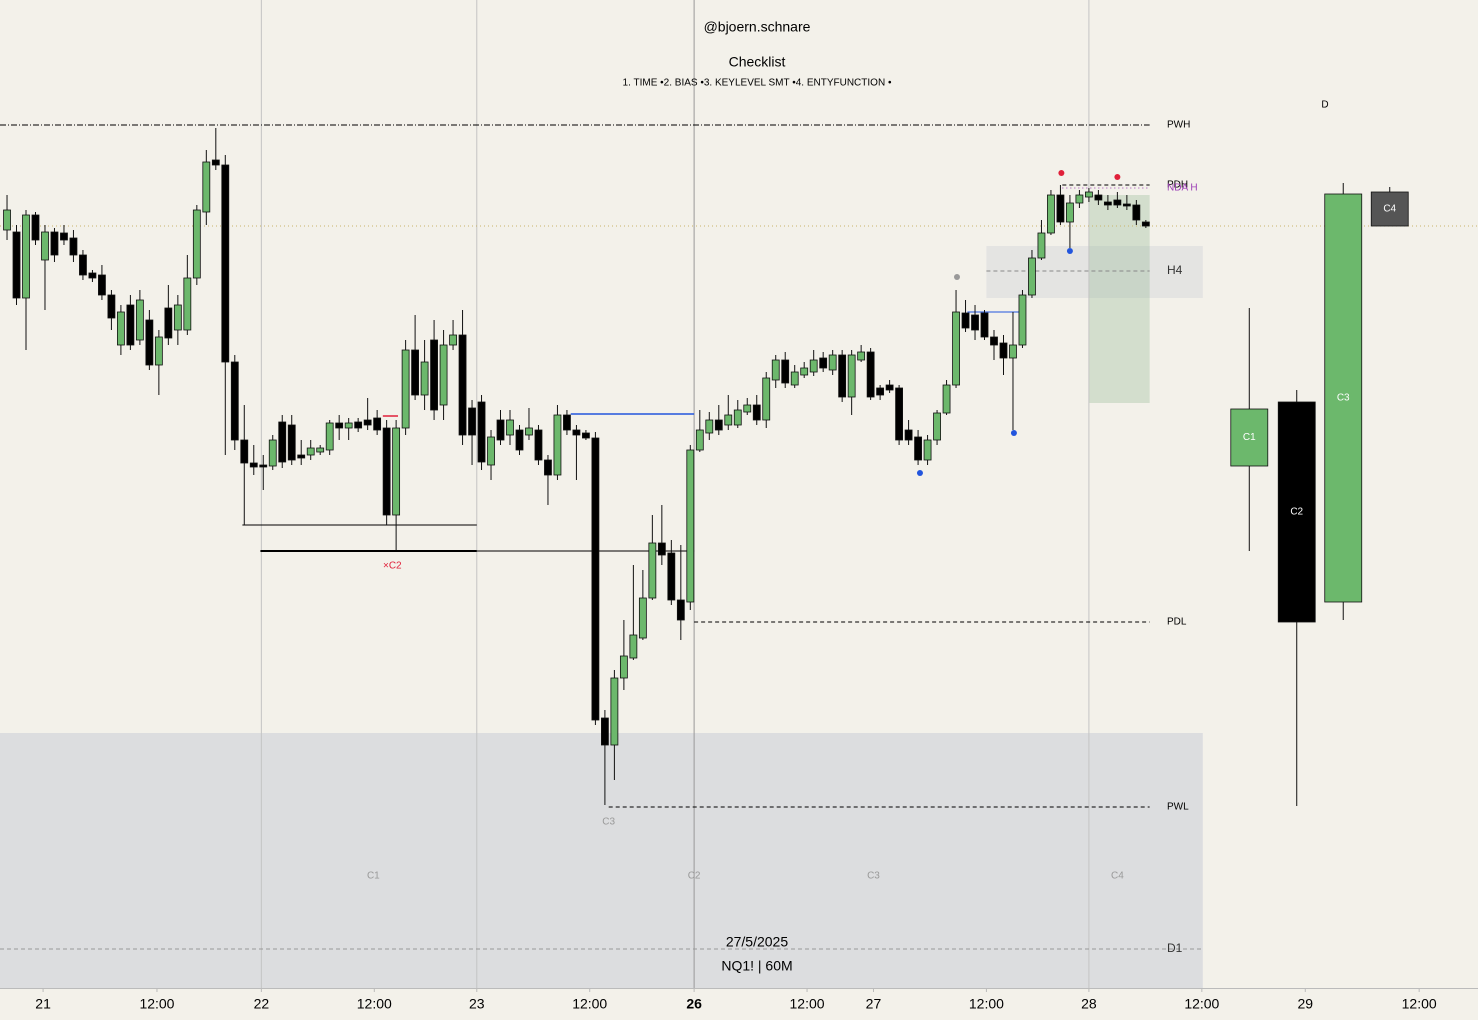 The width and height of the screenshot is (1478, 1020). Describe the element at coordinates (373, 876) in the screenshot. I see `annotation: C1` at that location.